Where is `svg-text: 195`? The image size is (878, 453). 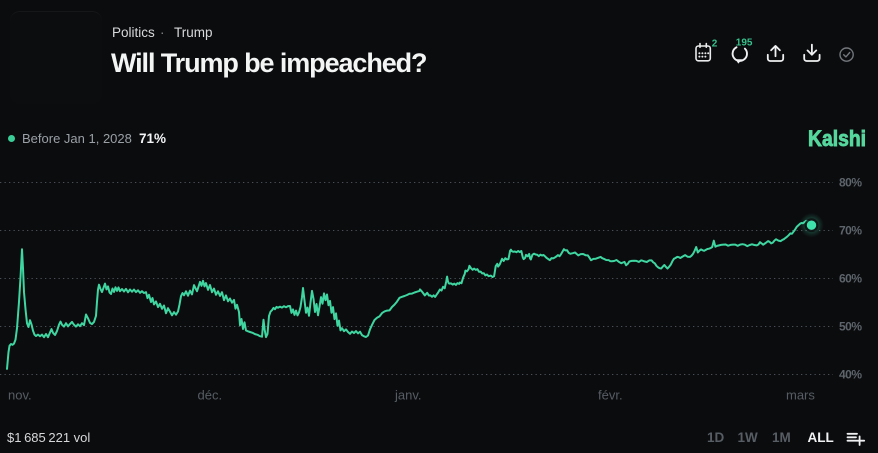 svg-text: 195 is located at coordinates (744, 42).